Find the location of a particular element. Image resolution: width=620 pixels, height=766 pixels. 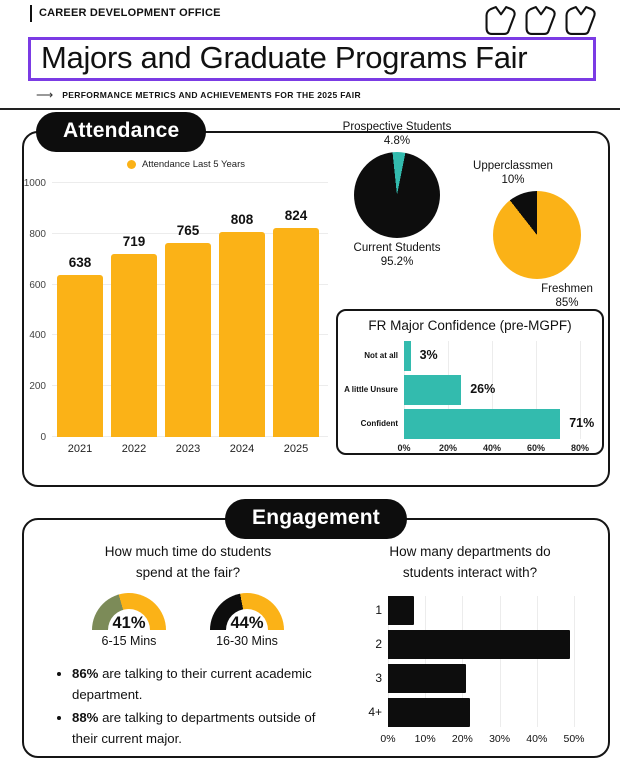

gauge-label: 16-30 Mins is located at coordinates (247, 640).